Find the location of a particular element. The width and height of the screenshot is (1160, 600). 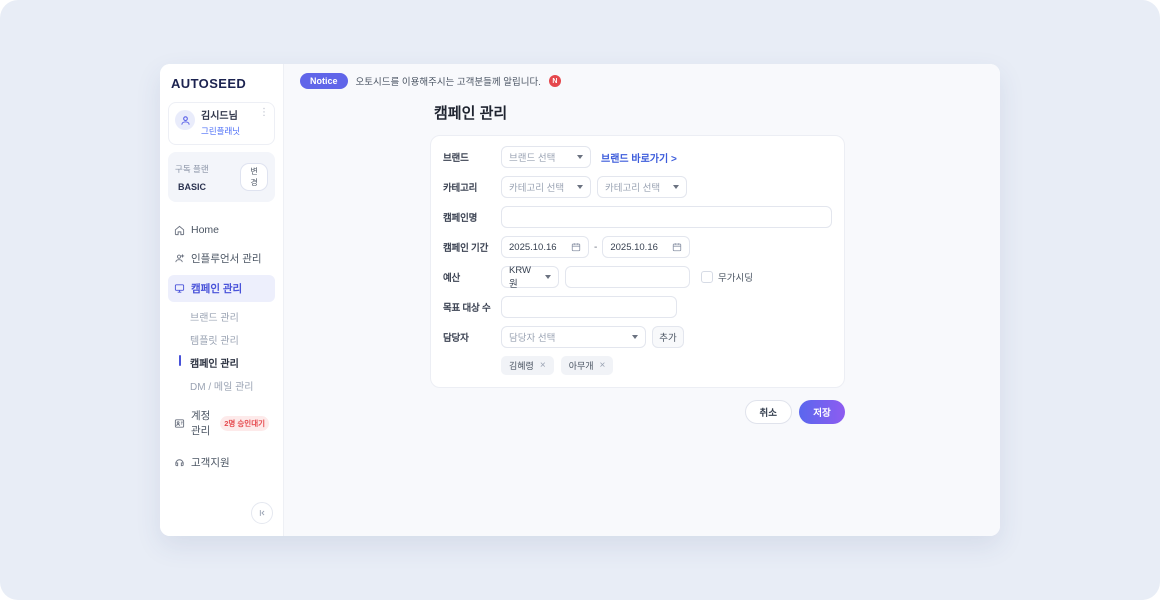

notice-bar: Notice 오토시드를 이용해주시는 고객분들께 알립니다. N is located at coordinates (642, 81).